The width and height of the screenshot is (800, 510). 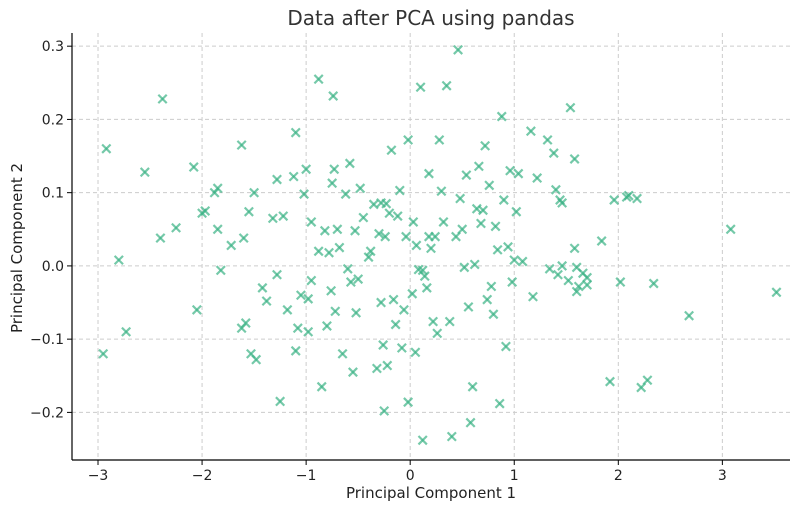 What do you see at coordinates (202, 476) in the screenshot?
I see `x-tick-label: −2` at bounding box center [202, 476].